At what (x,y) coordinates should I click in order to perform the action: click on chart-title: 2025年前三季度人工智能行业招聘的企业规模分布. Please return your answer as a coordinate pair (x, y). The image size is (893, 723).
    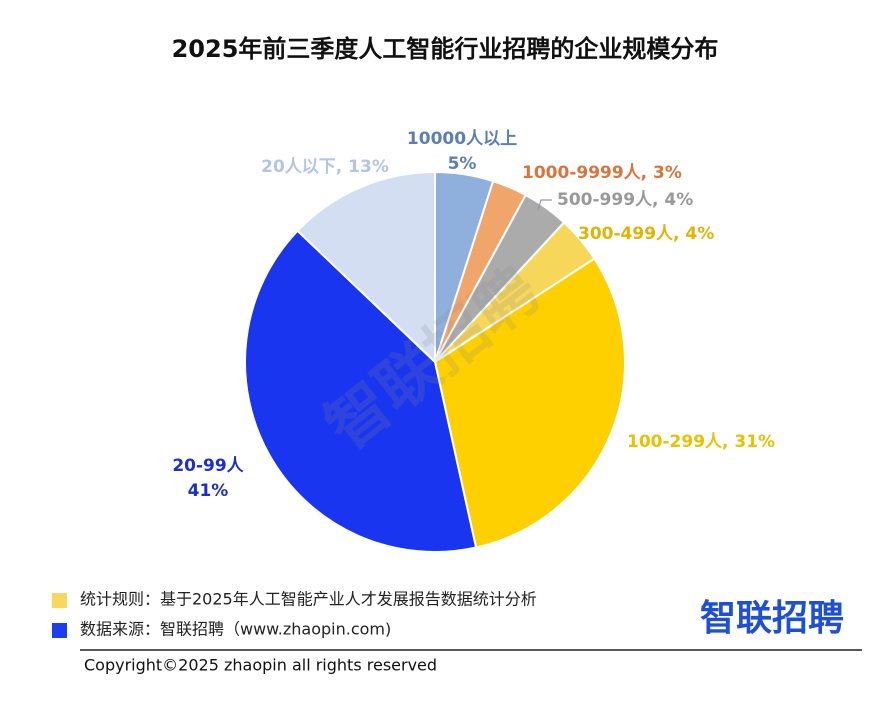
    Looking at the image, I should click on (445, 49).